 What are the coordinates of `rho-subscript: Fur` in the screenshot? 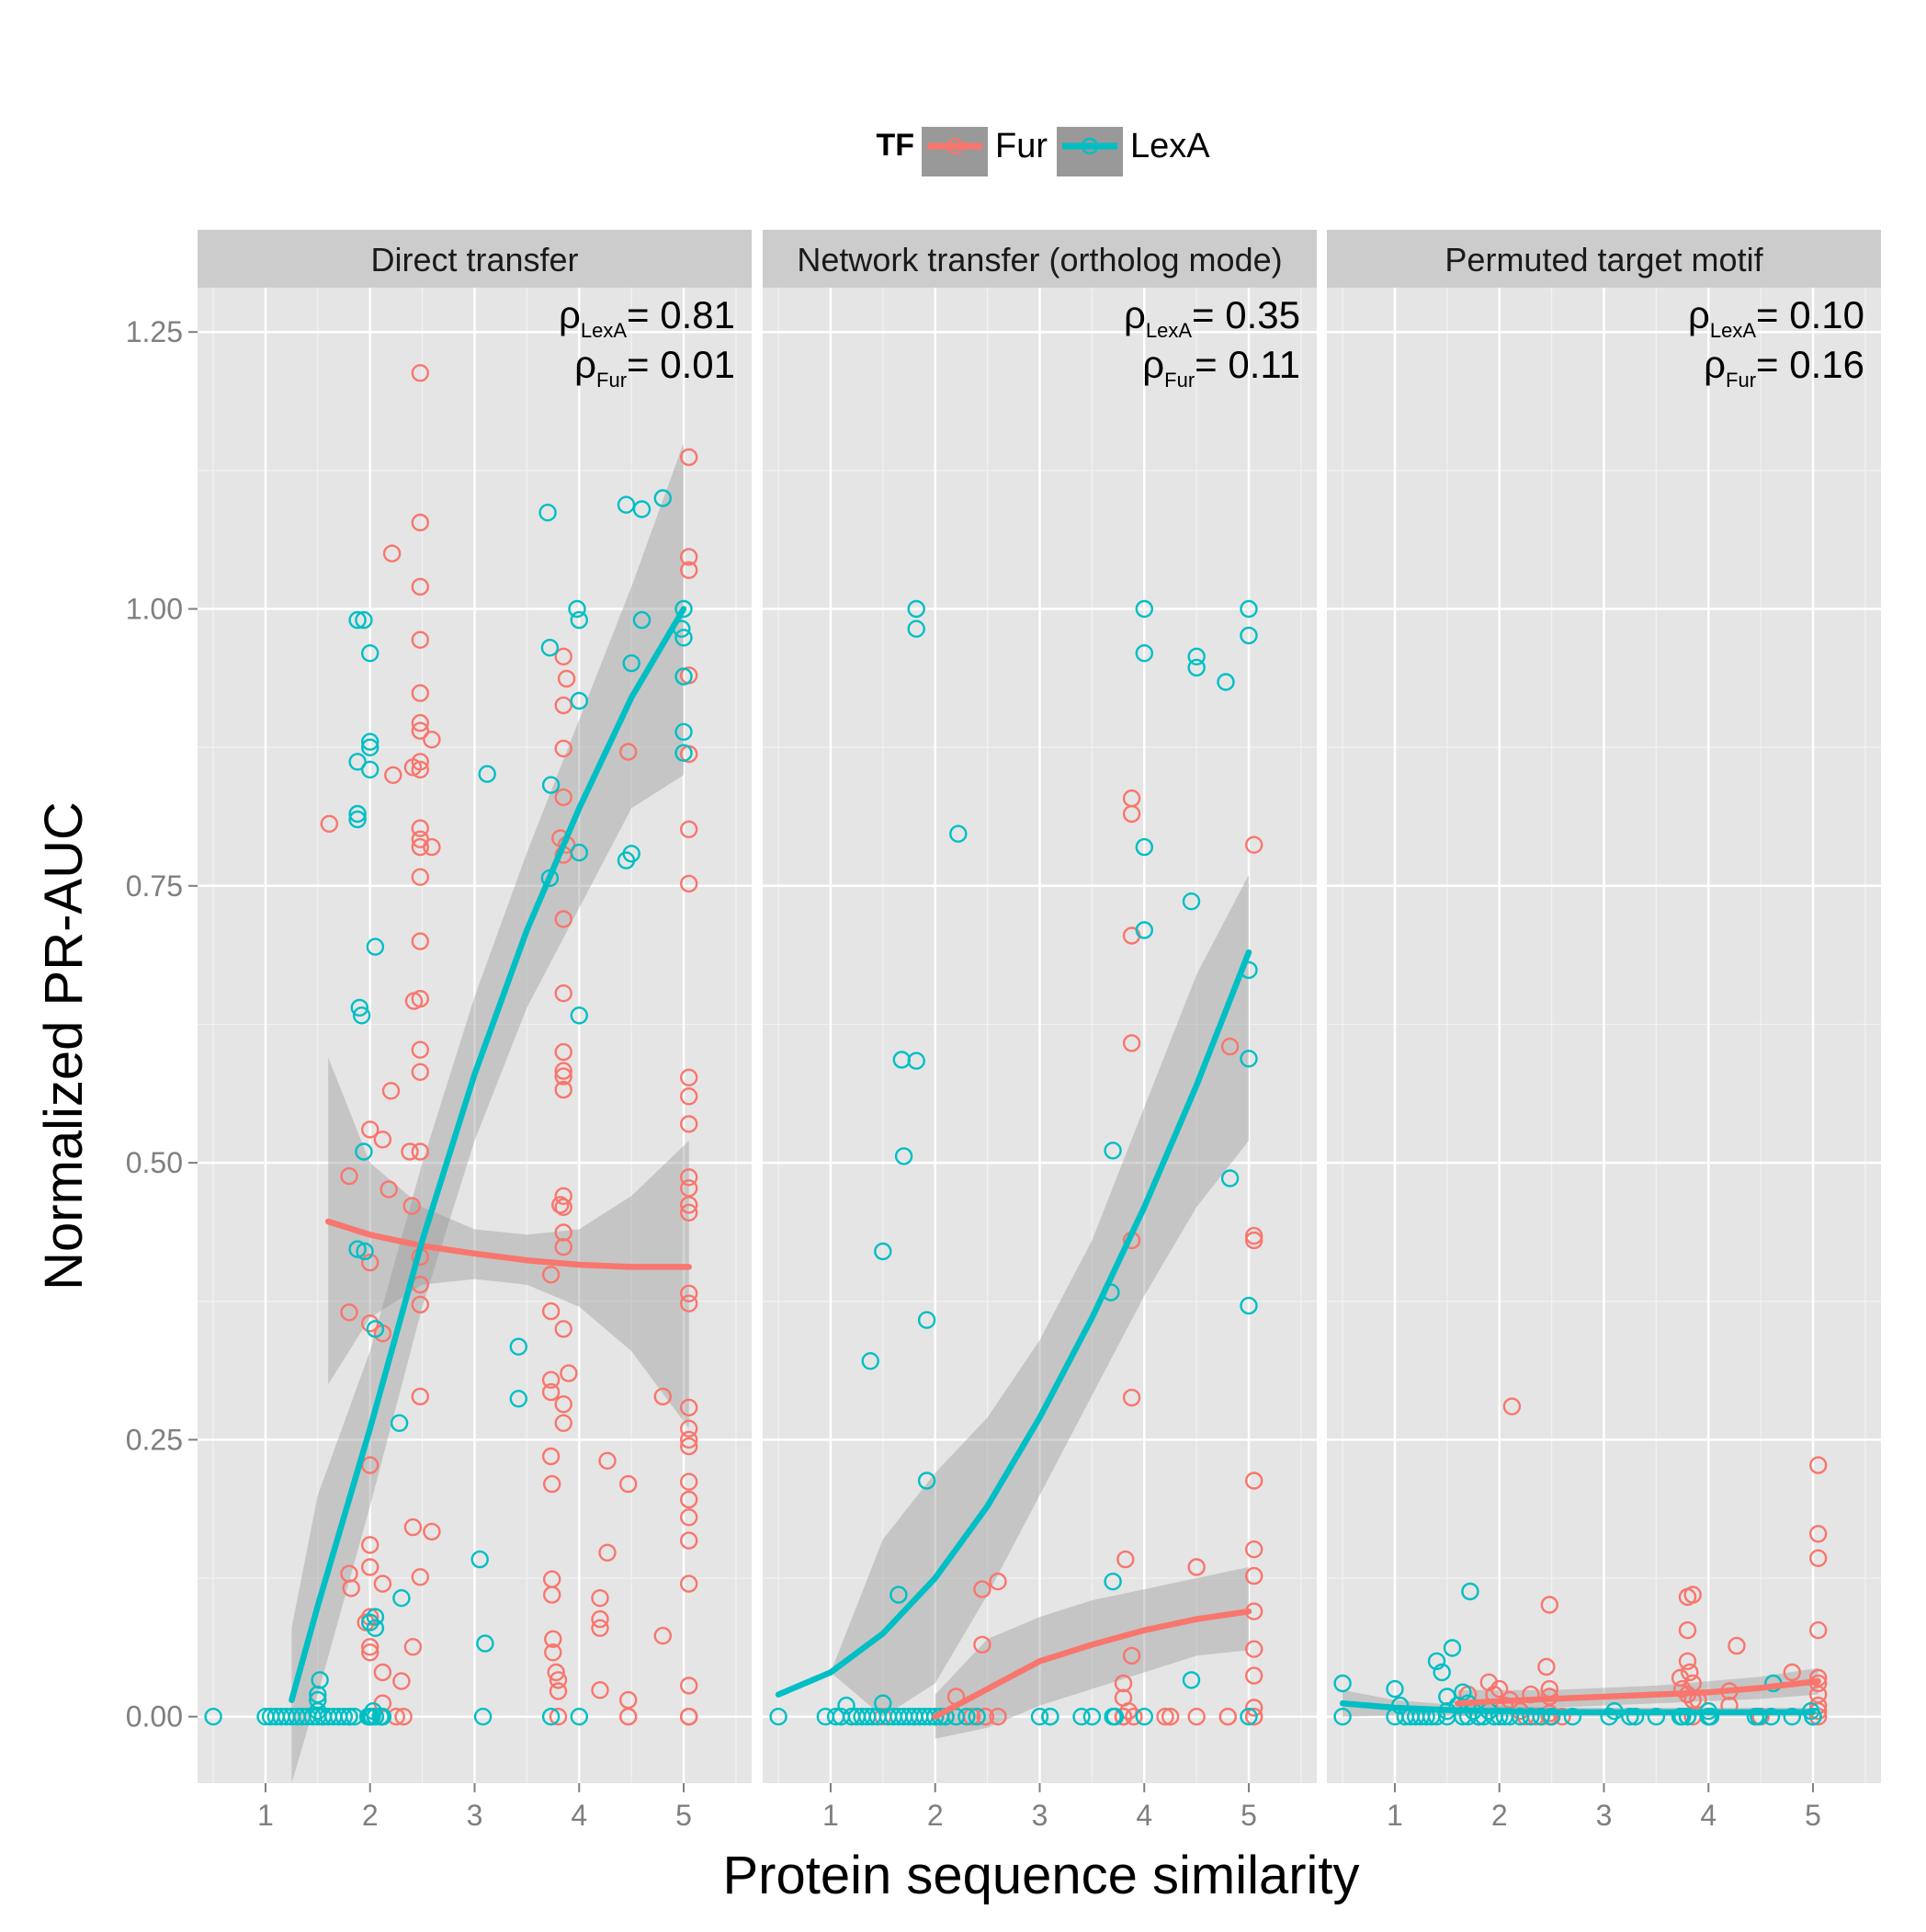 It's located at (1179, 381).